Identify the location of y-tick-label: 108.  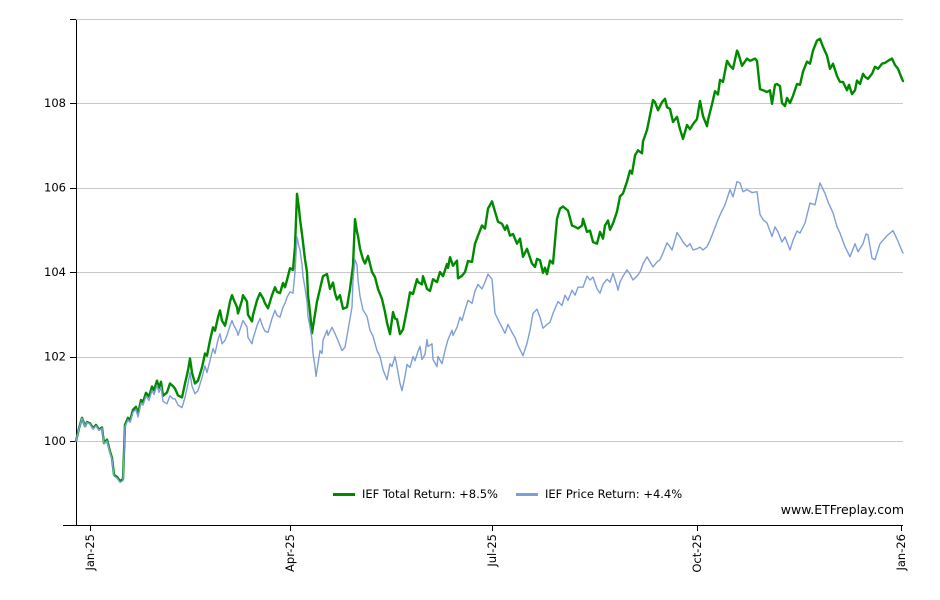
(55, 103).